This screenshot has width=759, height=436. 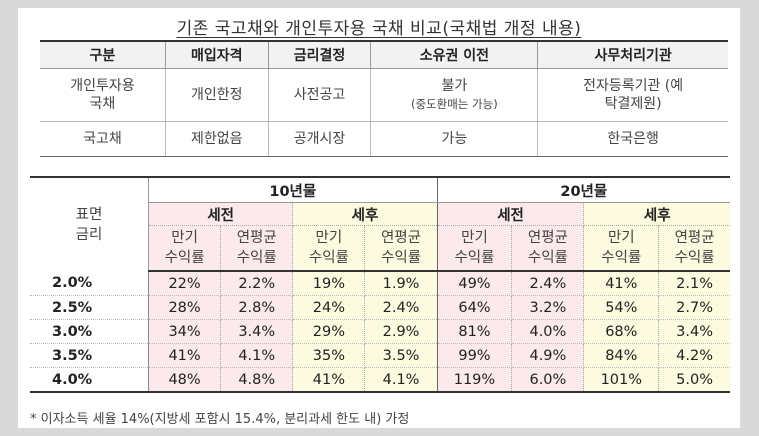 I want to click on coupon-rate-cell: 2.0%, so click(x=89, y=283).